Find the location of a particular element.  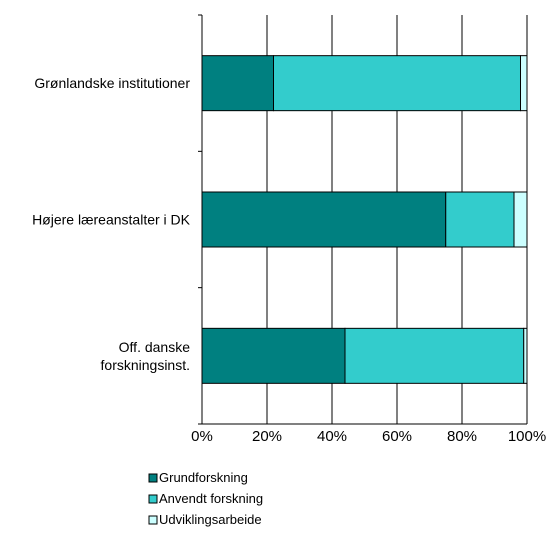

x-tick-label: 20% is located at coordinates (267, 436).